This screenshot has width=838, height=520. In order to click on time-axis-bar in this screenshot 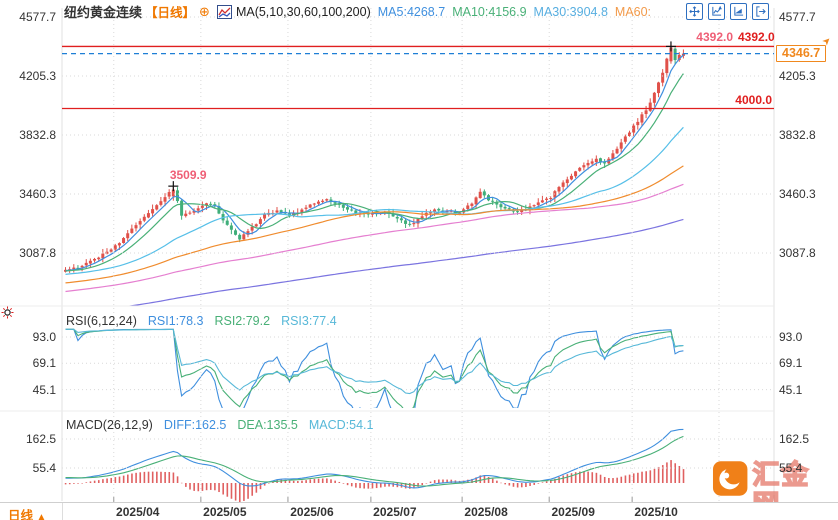, I will do `click(419, 511)`.